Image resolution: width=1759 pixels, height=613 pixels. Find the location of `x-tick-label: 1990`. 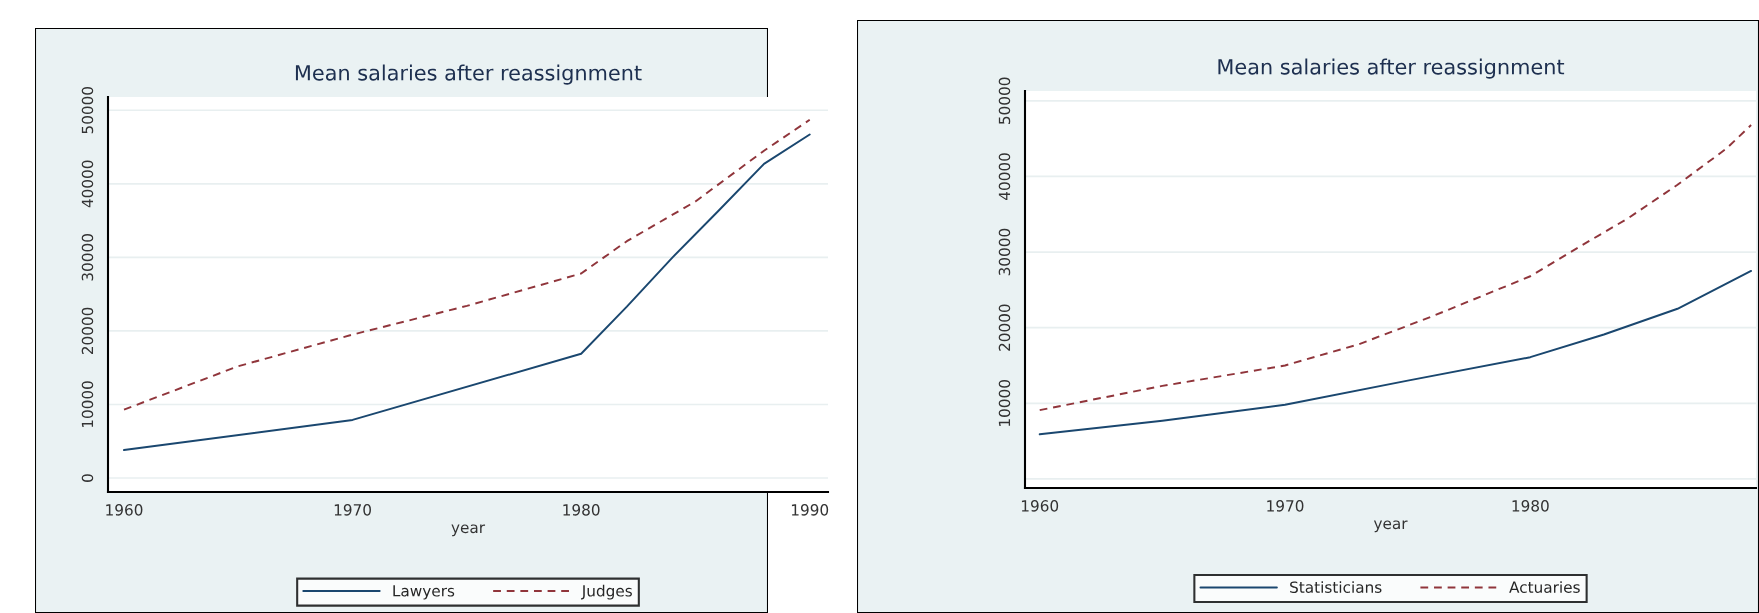

x-tick-label: 1990 is located at coordinates (810, 510).